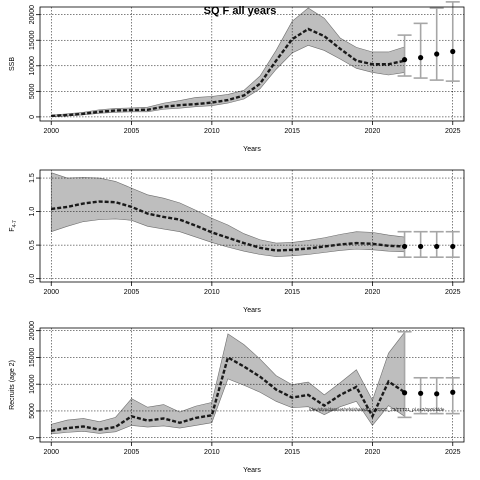 This screenshot has height=480, width=480. I want to click on y-tick-label: 1.0, so click(32, 212).